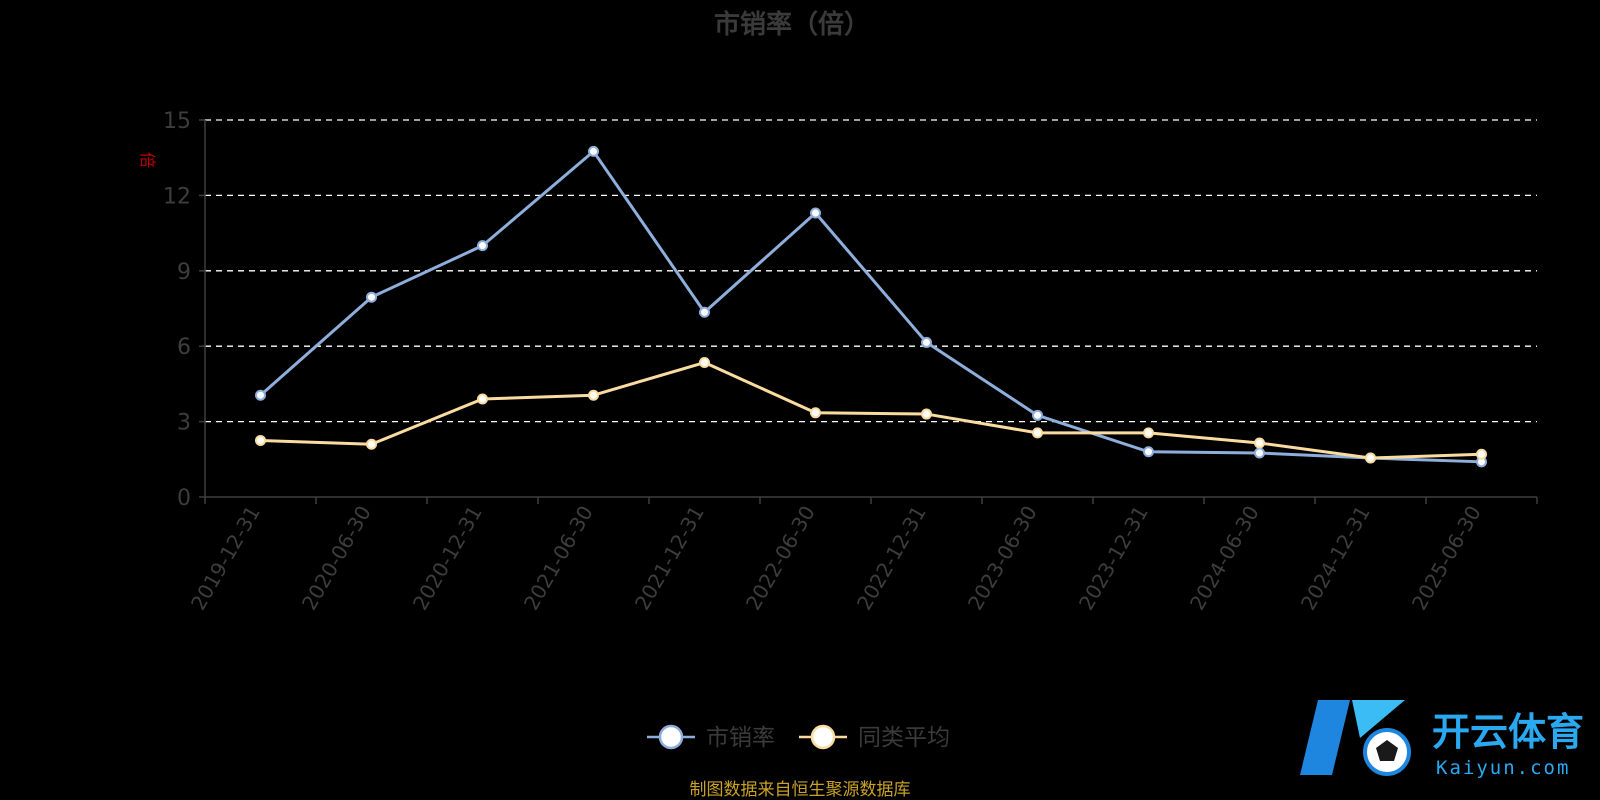  Describe the element at coordinates (669, 558) in the screenshot. I see `x-tick-label: 2021-12-31` at that location.